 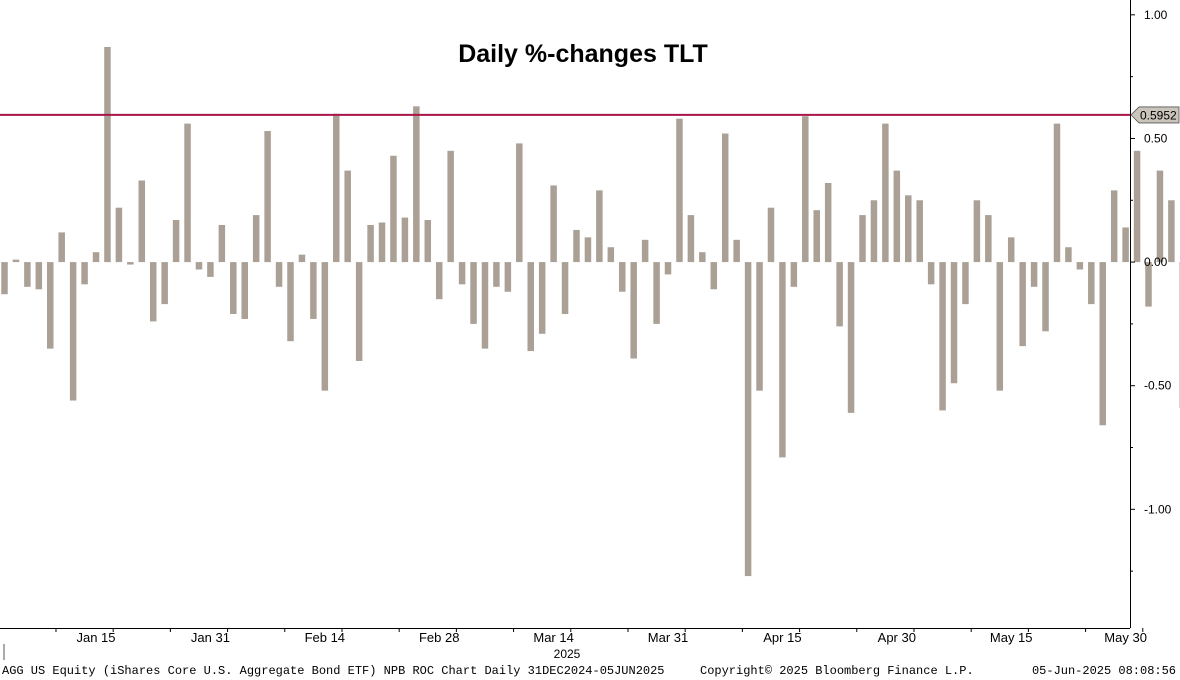 What do you see at coordinates (837, 671) in the screenshot?
I see `footer-copyright: Copyright© 2025 Bloomberg Finance L.P.` at bounding box center [837, 671].